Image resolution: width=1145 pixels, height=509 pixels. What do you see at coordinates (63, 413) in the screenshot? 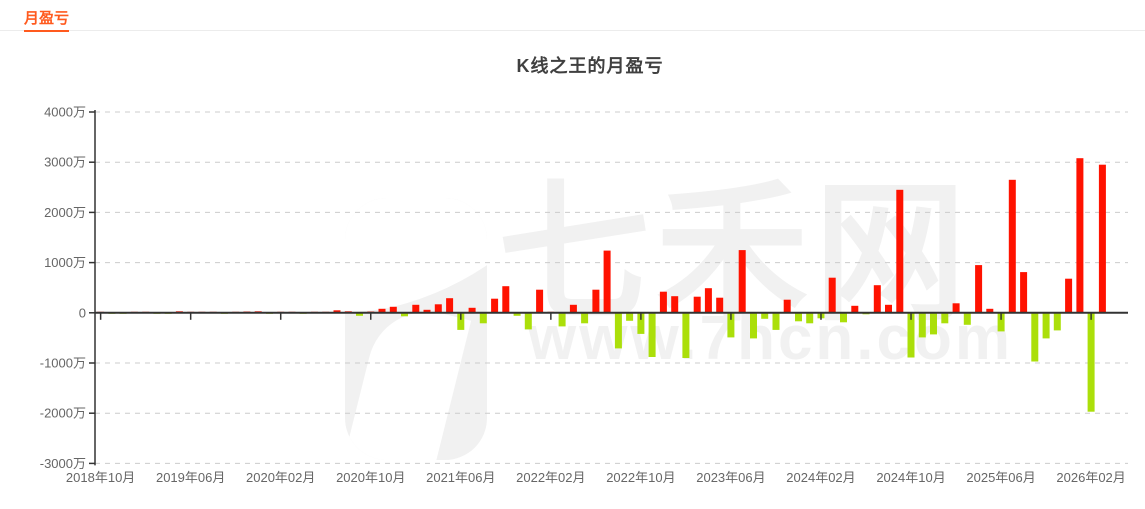
I see `y-axis-label: -2000万` at bounding box center [63, 413].